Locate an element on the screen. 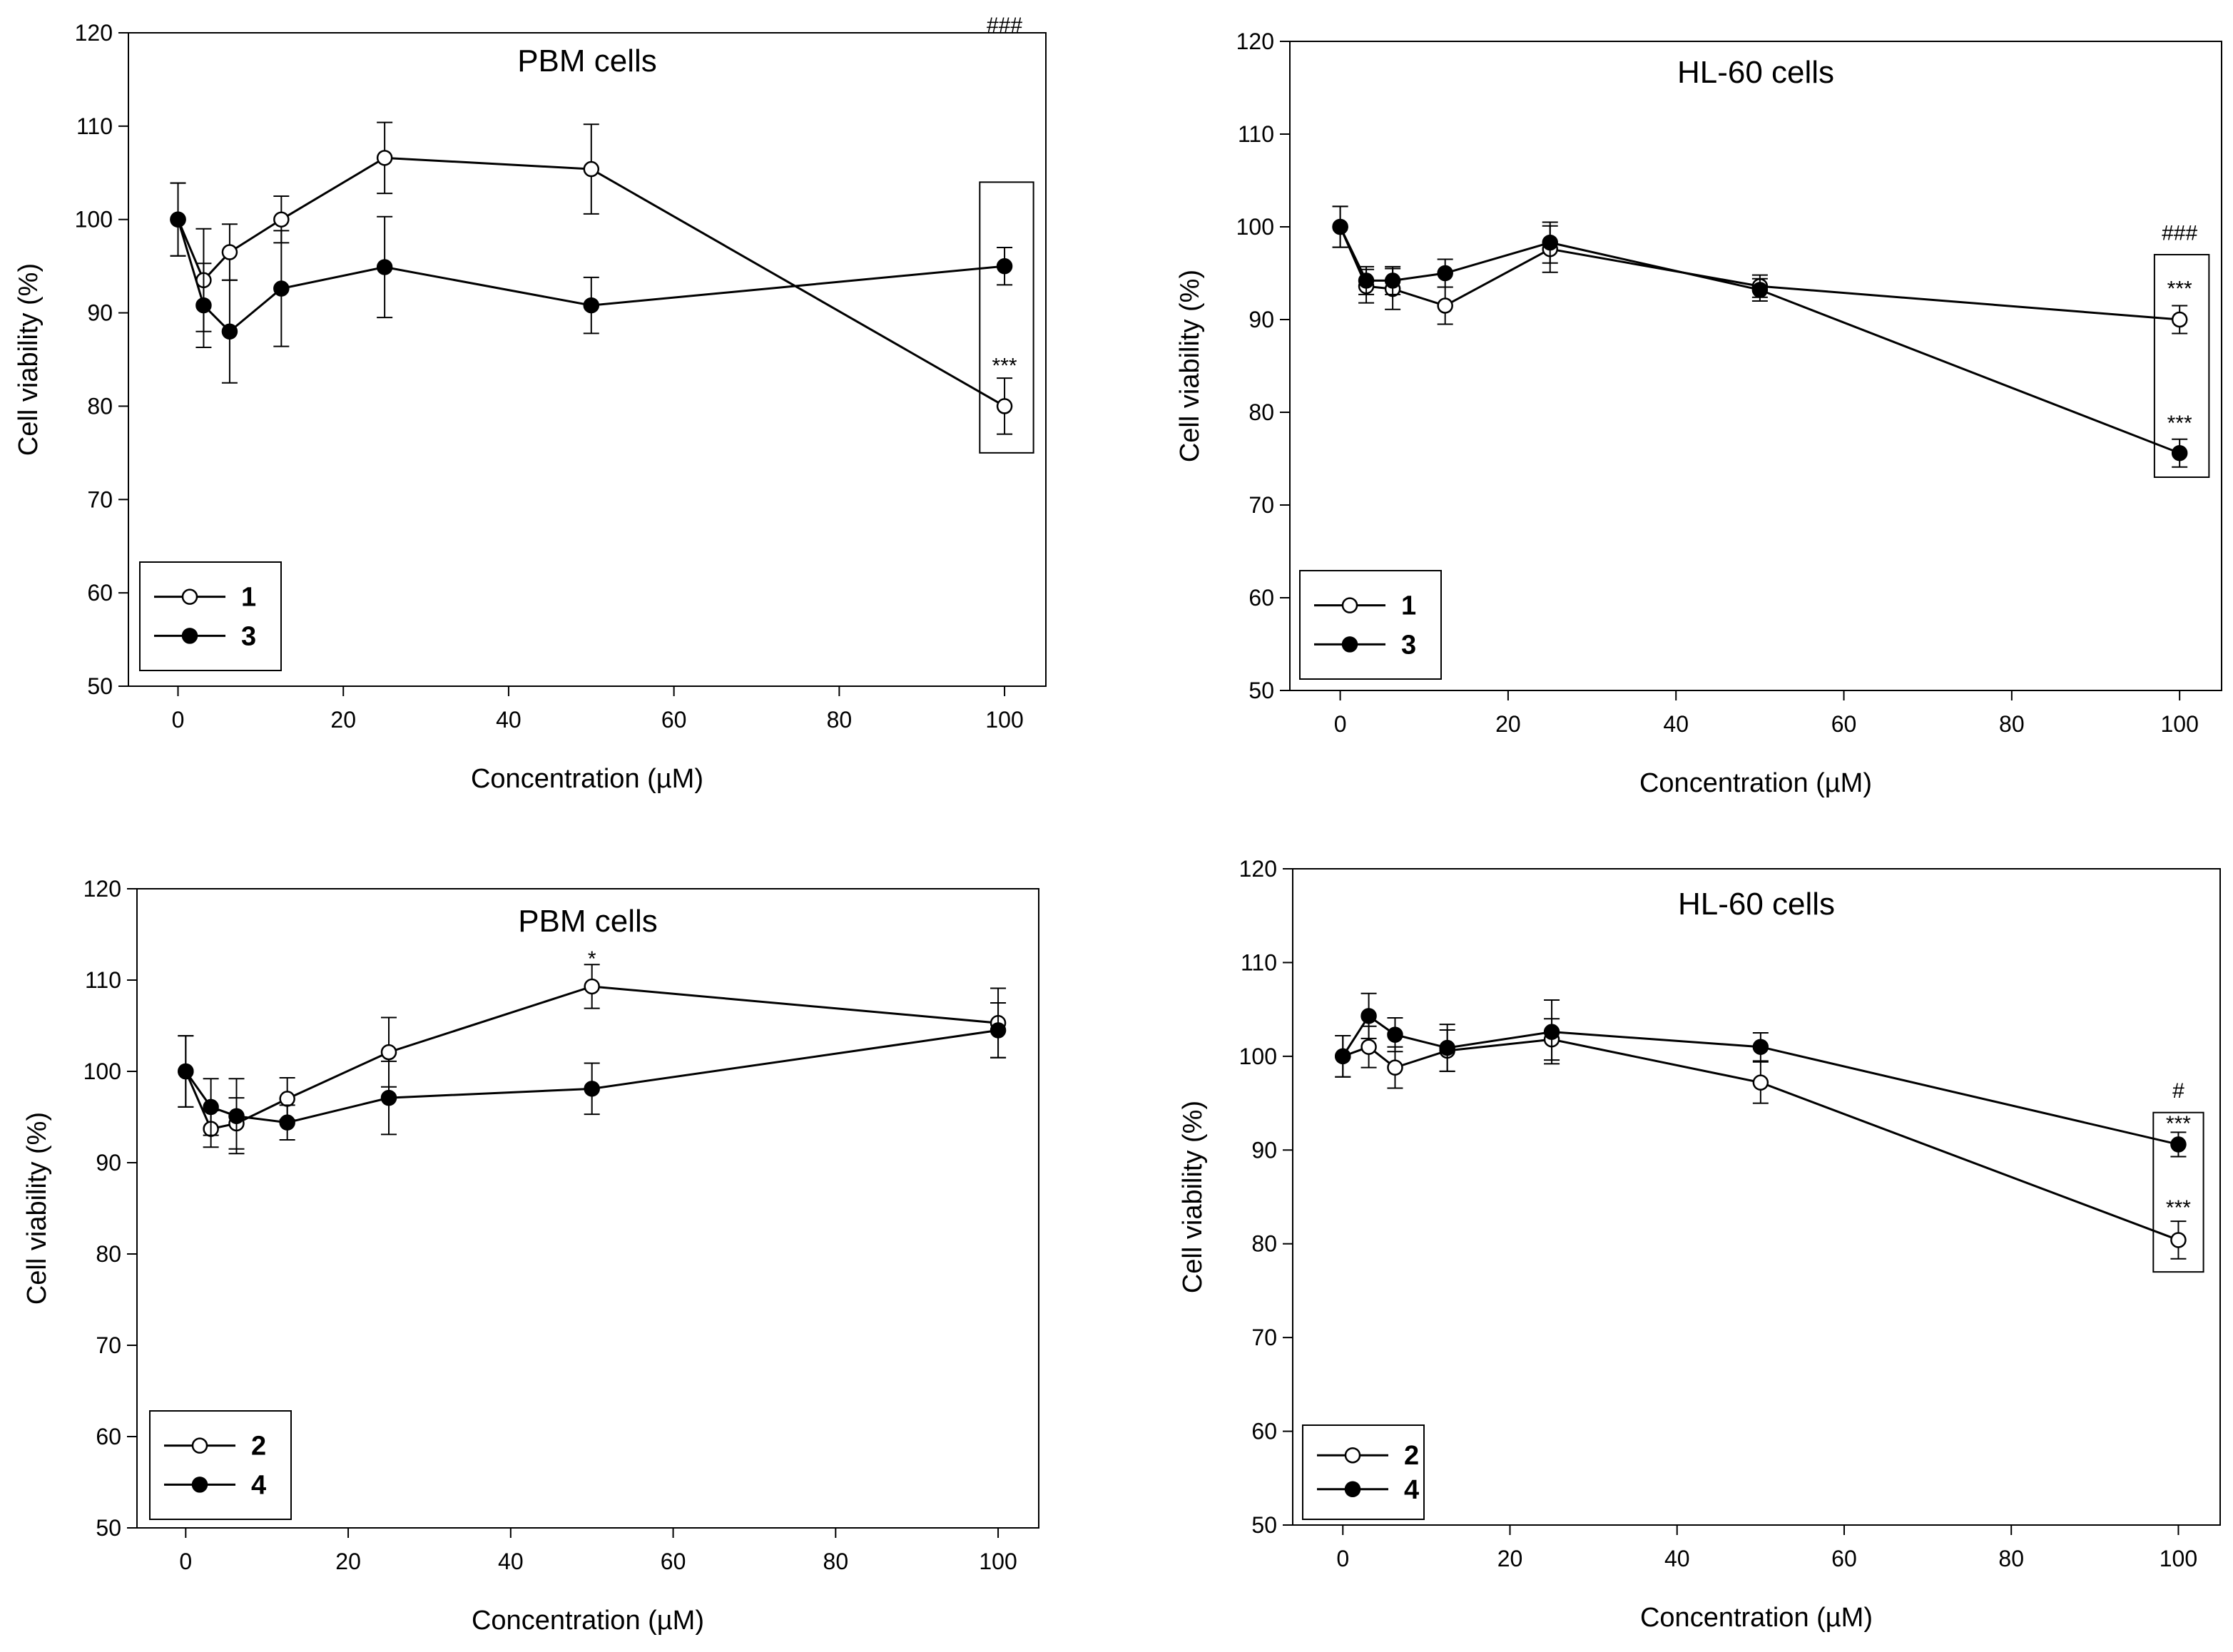  significance-annotation: ### is located at coordinates (2179, 233).